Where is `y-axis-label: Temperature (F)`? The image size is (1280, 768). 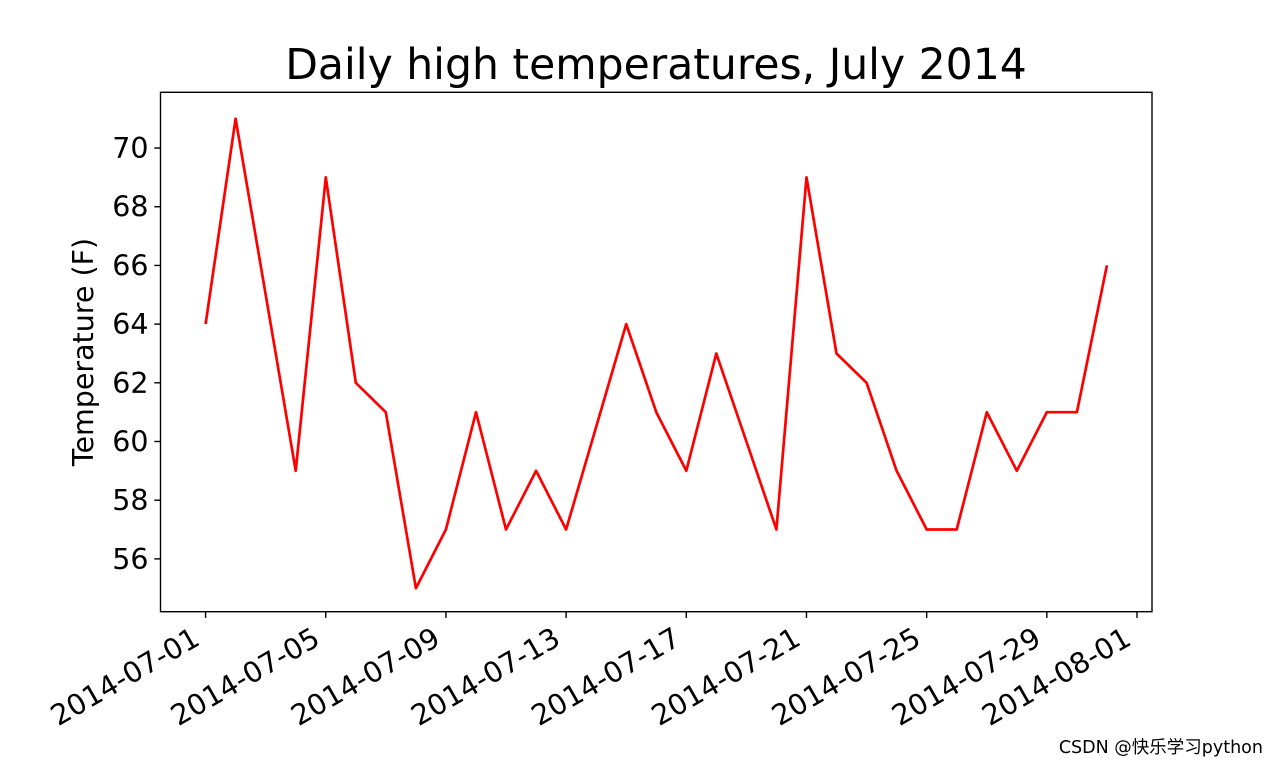
y-axis-label: Temperature (F) is located at coordinates (83, 352).